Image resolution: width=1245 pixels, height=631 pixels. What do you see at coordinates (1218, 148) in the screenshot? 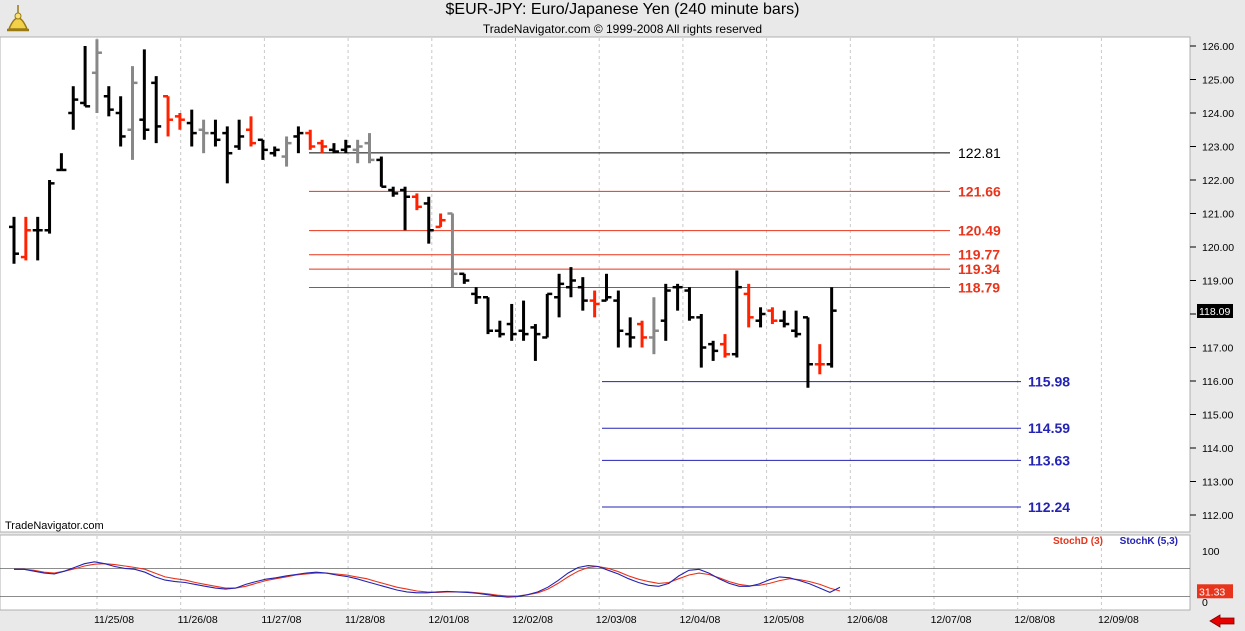
I see `y-tick-label: 123.00` at bounding box center [1218, 148].